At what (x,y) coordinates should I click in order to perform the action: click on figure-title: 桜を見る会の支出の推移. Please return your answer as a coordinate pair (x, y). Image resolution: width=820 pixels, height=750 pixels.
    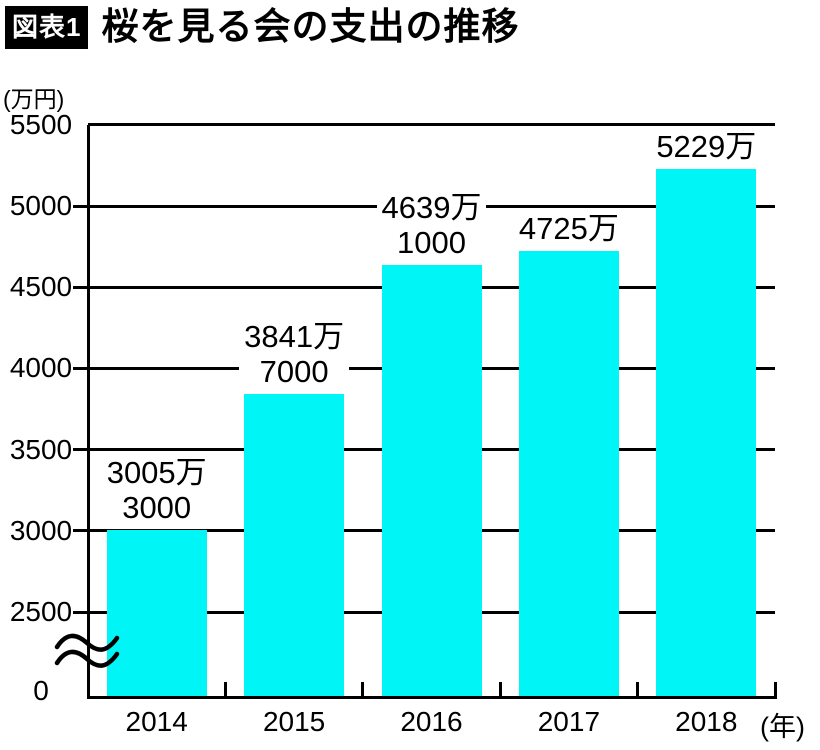
    Looking at the image, I should click on (310, 27).